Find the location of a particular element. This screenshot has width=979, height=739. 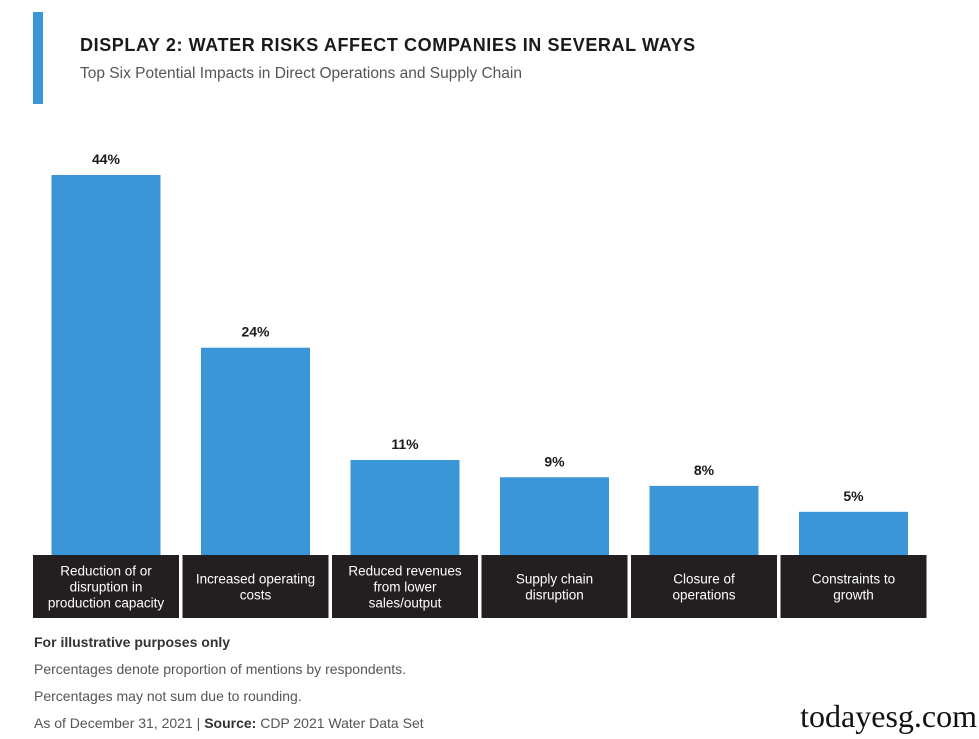

source-label: Source: is located at coordinates (230, 723).